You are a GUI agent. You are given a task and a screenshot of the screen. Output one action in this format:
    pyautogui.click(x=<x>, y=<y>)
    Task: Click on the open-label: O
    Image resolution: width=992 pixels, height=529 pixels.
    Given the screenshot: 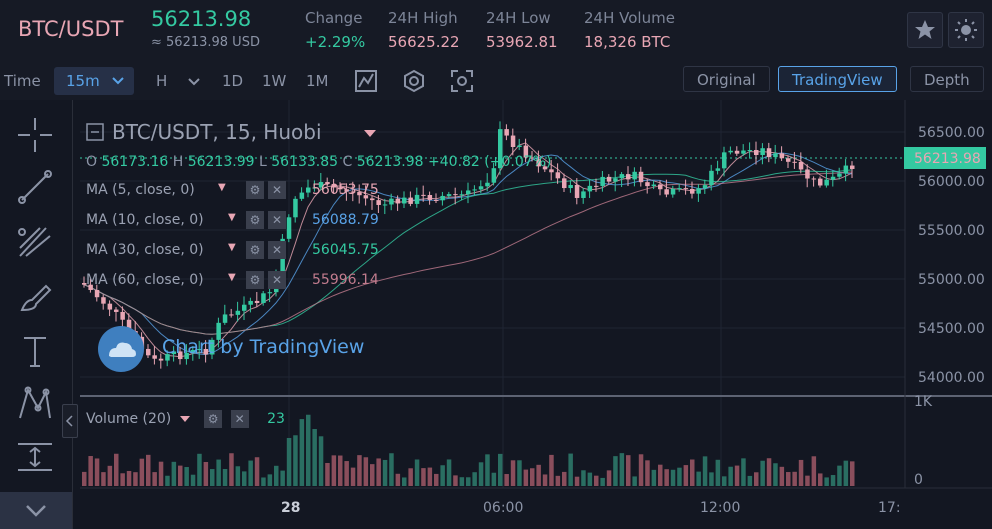 What is the action you would take?
    pyautogui.click(x=92, y=162)
    